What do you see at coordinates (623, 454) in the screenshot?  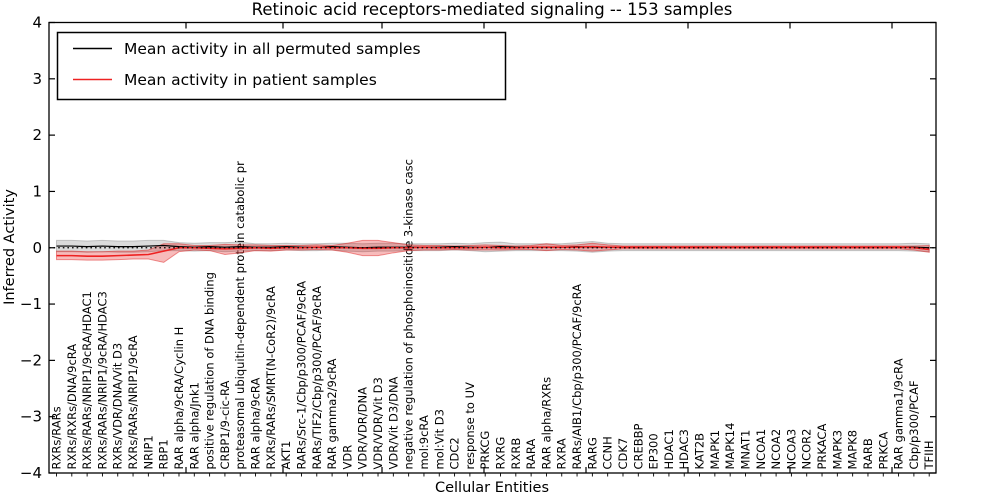 I see `x-tick-label: CDK7` at bounding box center [623, 454].